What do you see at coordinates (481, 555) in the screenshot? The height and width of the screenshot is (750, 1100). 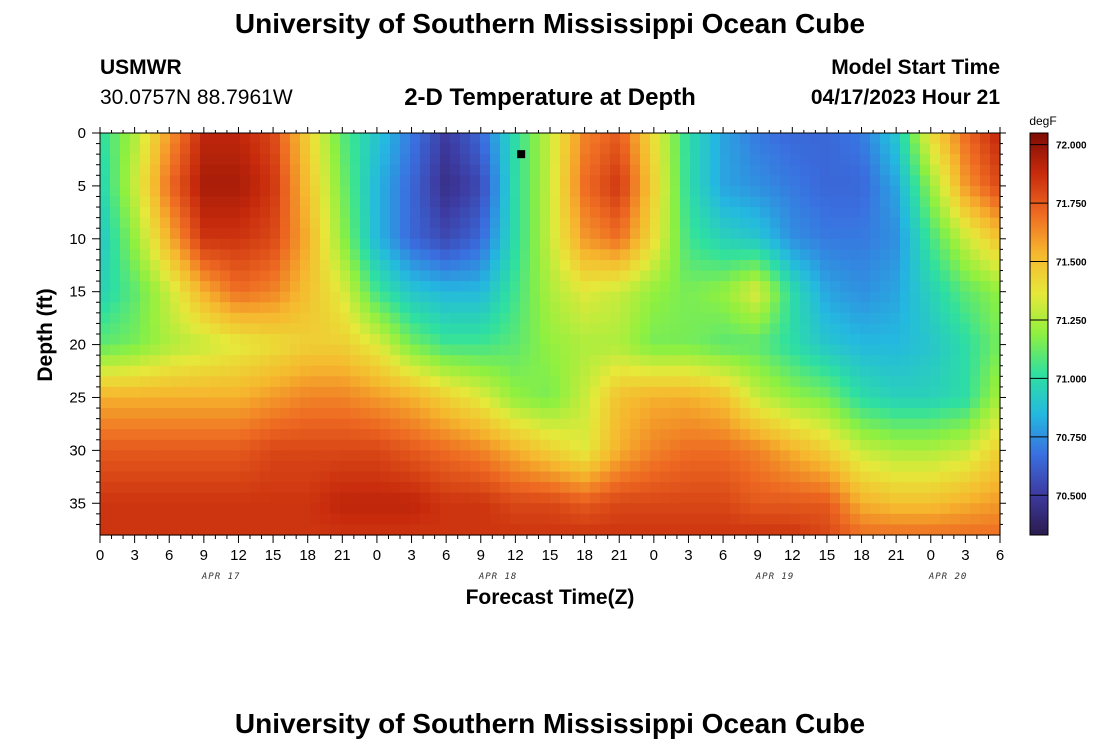 I see `x-tick-label: 9` at bounding box center [481, 555].